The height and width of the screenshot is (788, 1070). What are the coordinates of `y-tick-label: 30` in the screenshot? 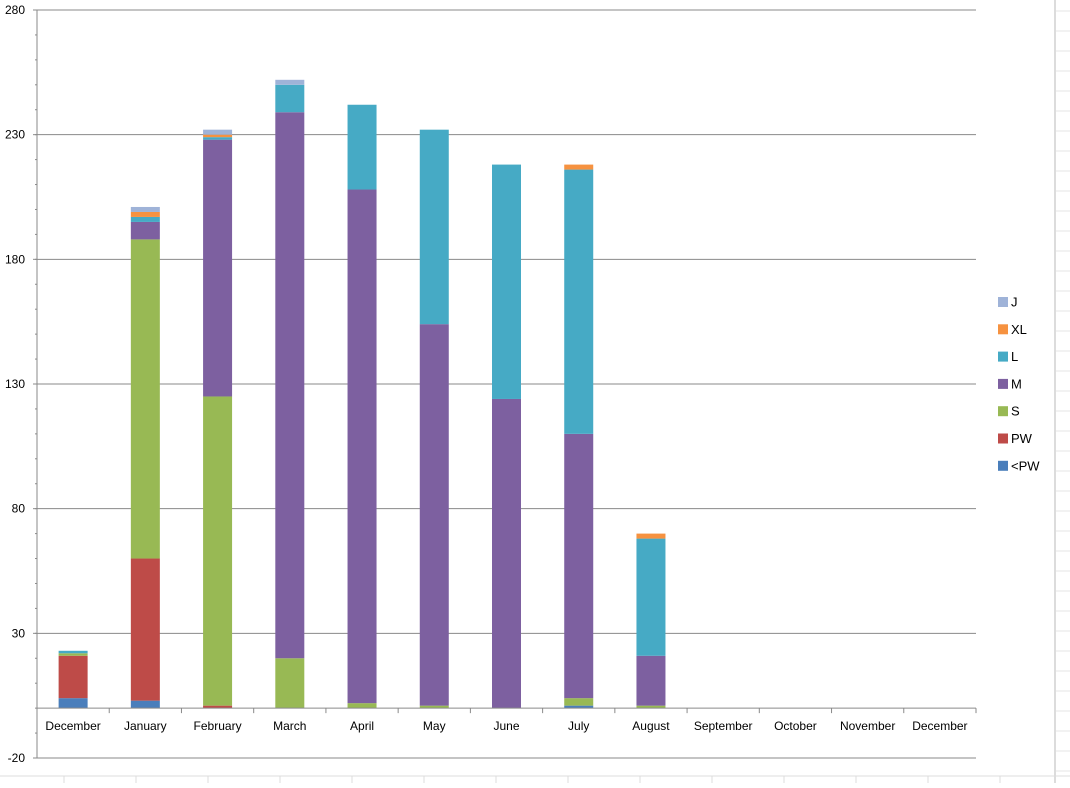 It's located at (19, 633).